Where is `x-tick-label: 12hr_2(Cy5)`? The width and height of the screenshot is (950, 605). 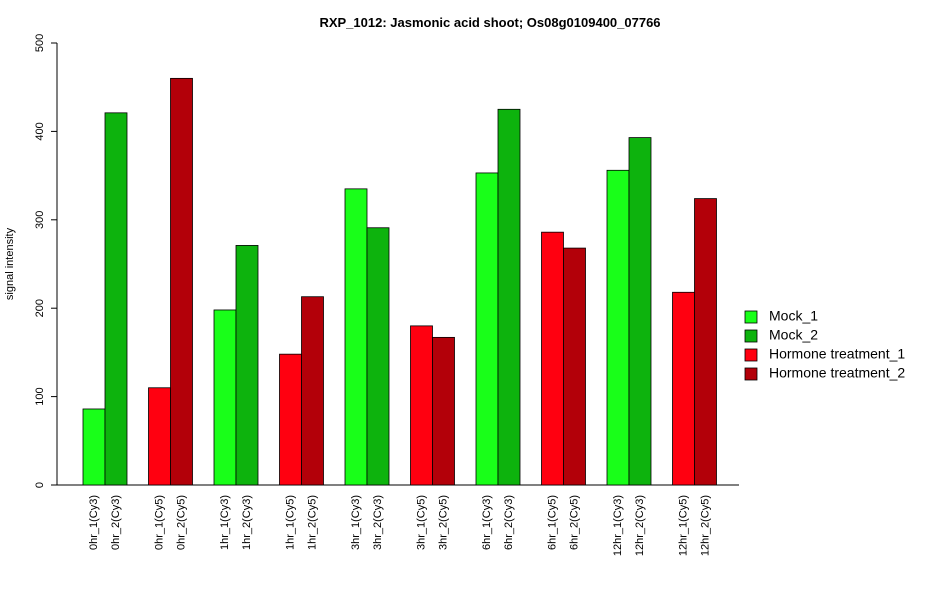 x-tick-label: 12hr_2(Cy5) is located at coordinates (705, 525).